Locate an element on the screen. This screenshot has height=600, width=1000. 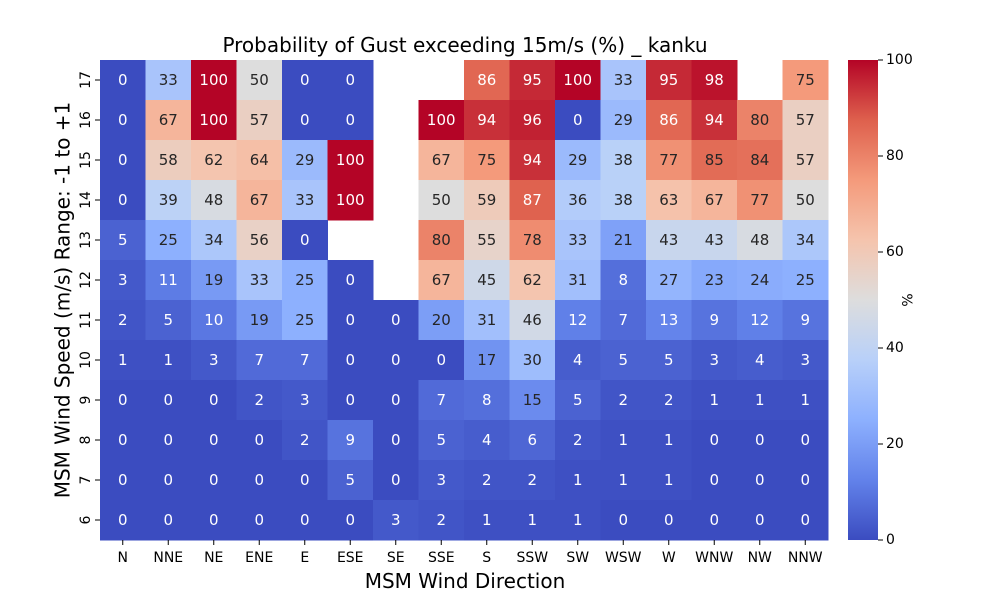
cell-value-label: 17 is located at coordinates (486, 360).